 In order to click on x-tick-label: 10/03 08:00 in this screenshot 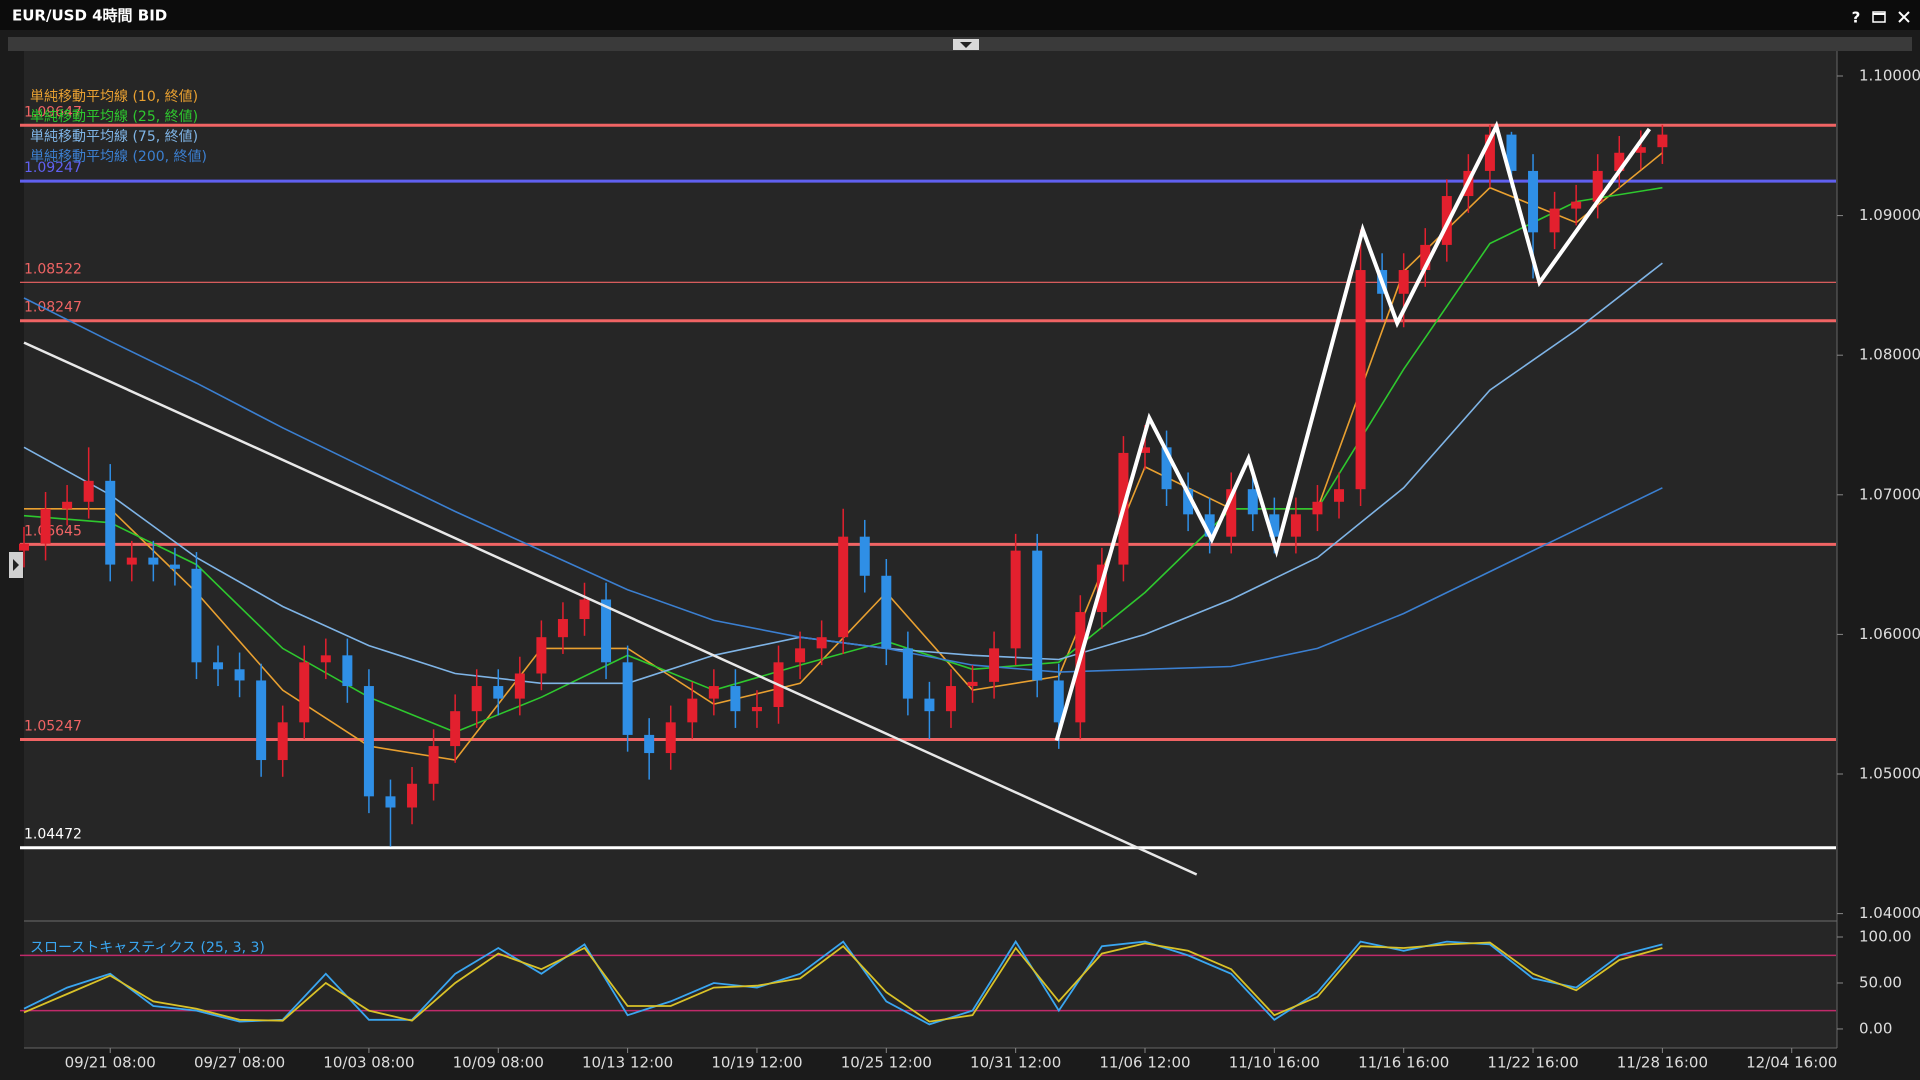, I will do `click(368, 1063)`.